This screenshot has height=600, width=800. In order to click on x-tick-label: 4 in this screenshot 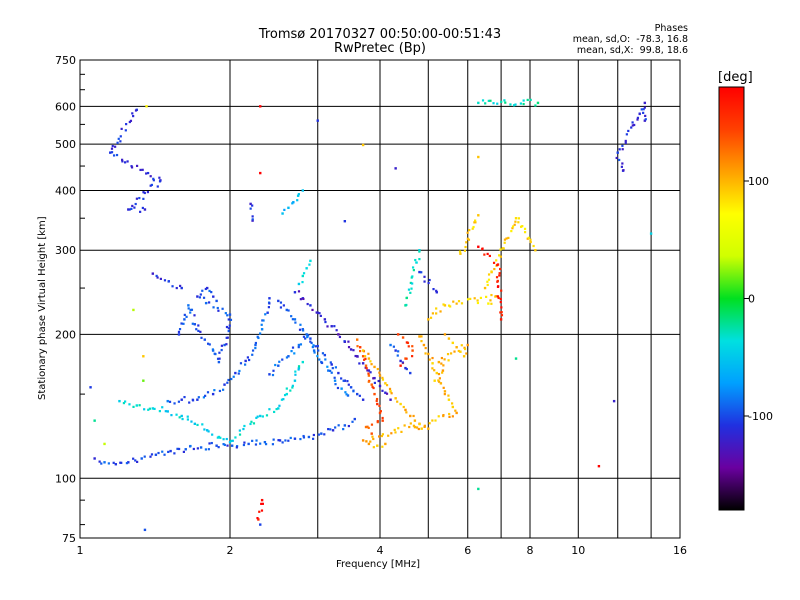, I will do `click(380, 550)`.